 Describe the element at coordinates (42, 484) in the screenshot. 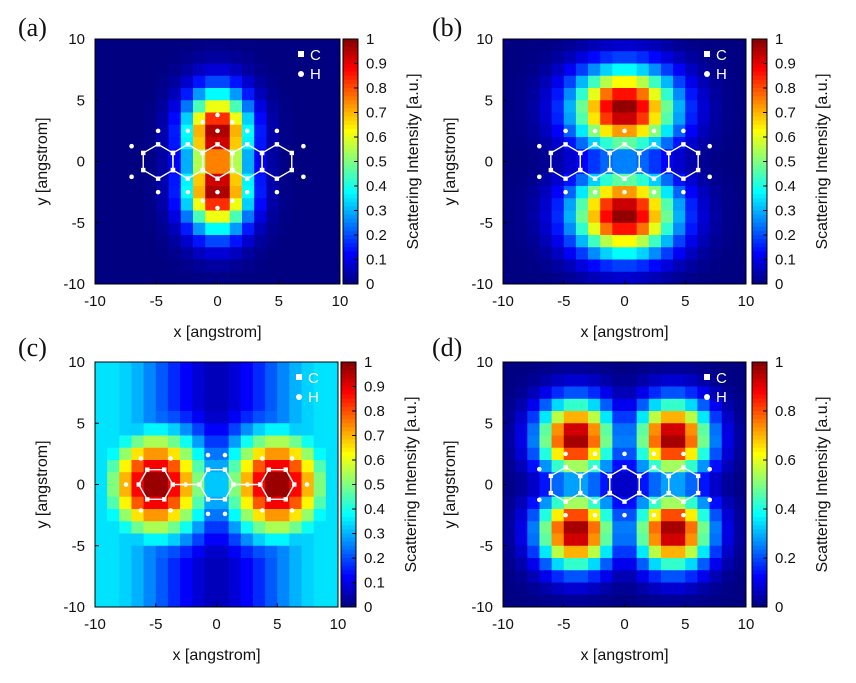

I see `y-axis-label: y [angstrom]` at that location.